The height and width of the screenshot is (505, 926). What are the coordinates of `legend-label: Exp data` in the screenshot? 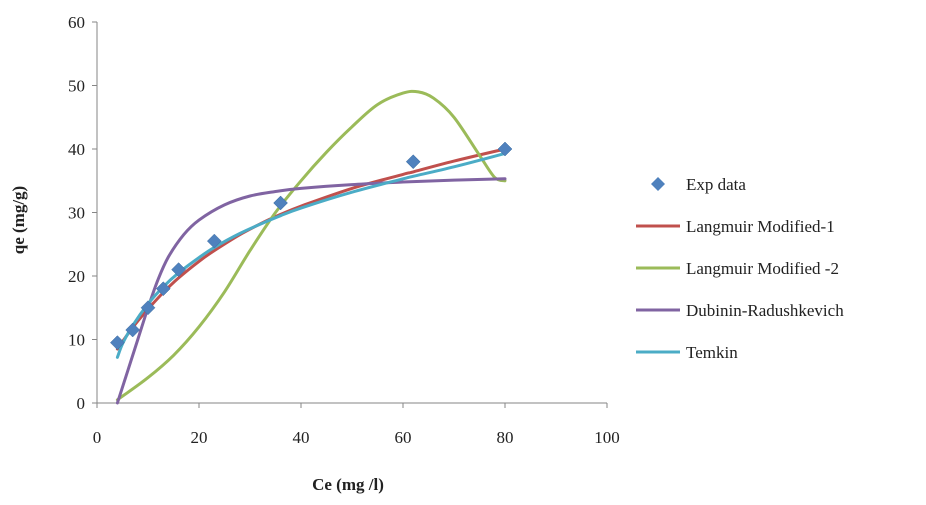 It's located at (716, 184).